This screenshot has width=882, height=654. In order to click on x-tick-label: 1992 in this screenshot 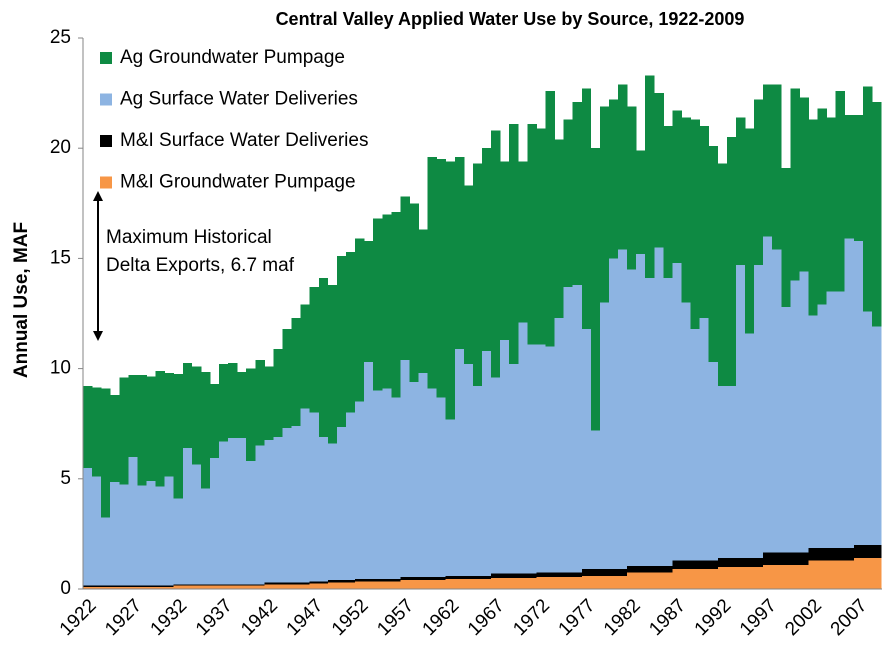, I will do `click(713, 617)`.